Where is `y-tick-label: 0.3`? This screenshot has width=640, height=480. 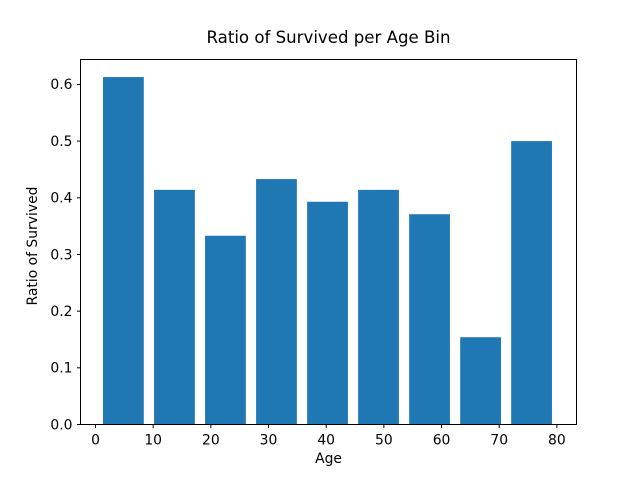 y-tick-label: 0.3 is located at coordinates (61, 255).